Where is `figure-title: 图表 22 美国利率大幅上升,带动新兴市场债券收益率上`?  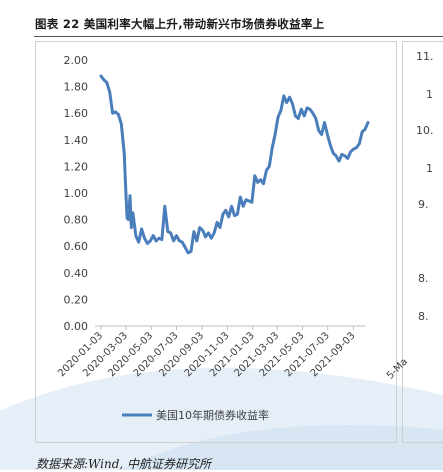
figure-title: 图表 22 美国利率大幅上升,带动新兴市场债券收益率上 is located at coordinates (180, 24).